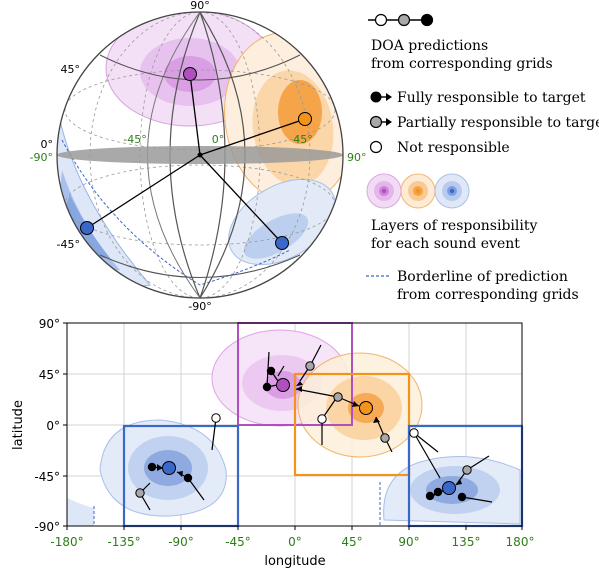 The image size is (599, 573). What do you see at coordinates (68, 244) in the screenshot?
I see `lat-label-south45: -45°` at bounding box center [68, 244].